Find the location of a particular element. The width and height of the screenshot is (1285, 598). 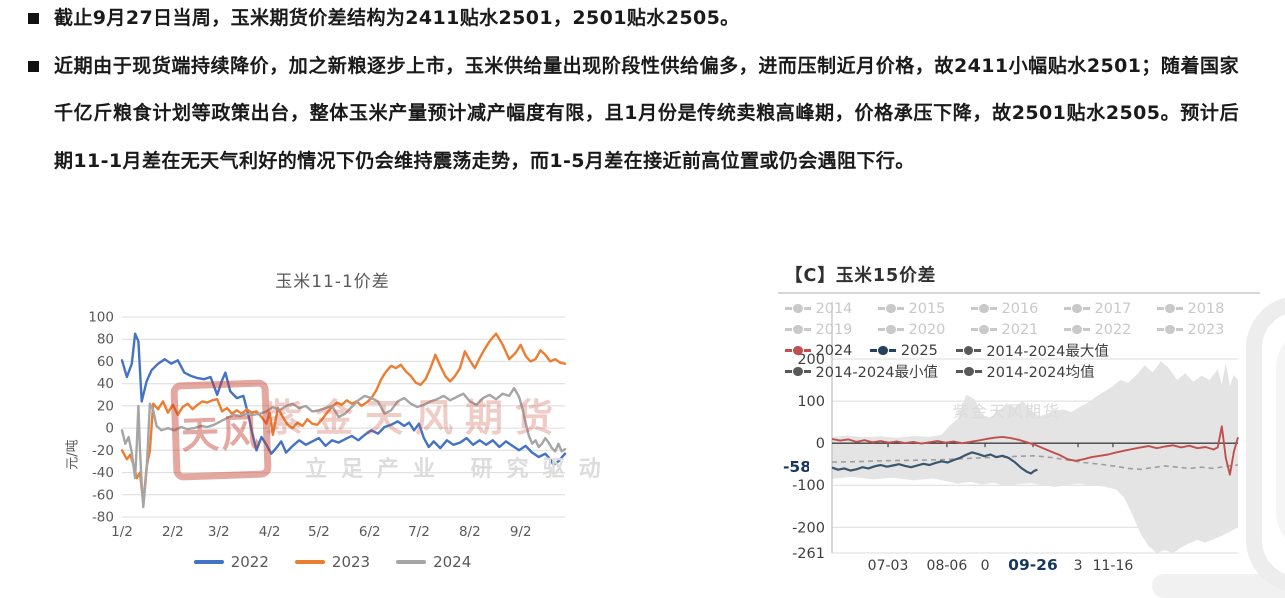

legend-item-2014-2024最小值: 2014-2024最小值 is located at coordinates (861, 371).